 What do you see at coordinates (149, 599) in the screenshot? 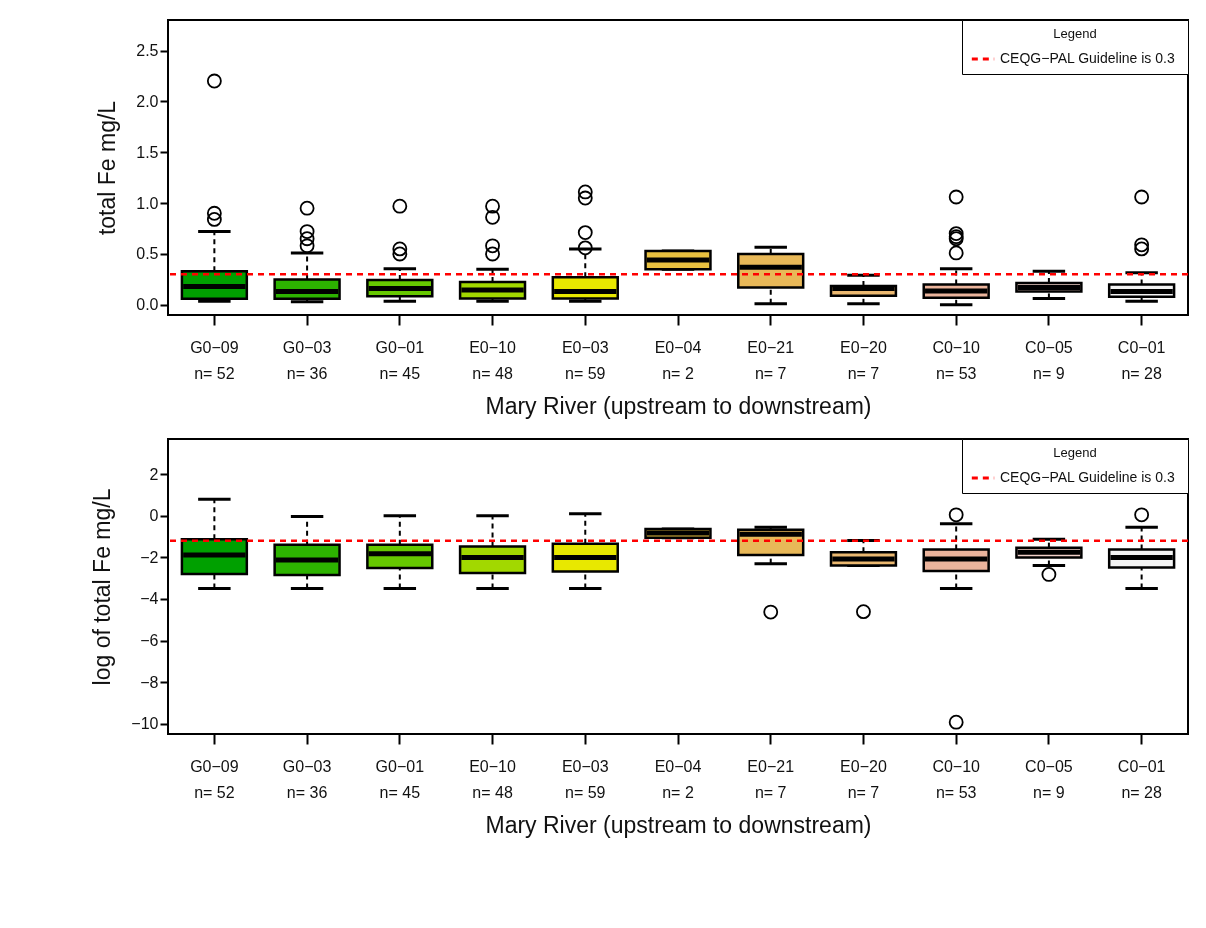
I see `y-tick-label: −4` at bounding box center [149, 599].